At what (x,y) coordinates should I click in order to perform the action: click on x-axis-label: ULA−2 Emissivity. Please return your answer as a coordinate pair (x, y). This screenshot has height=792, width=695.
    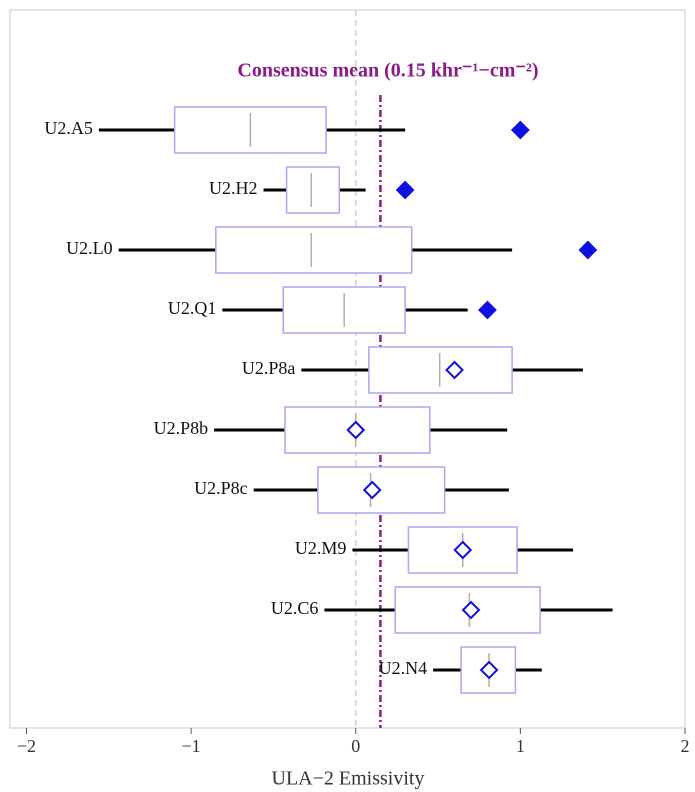
    Looking at the image, I should click on (348, 779).